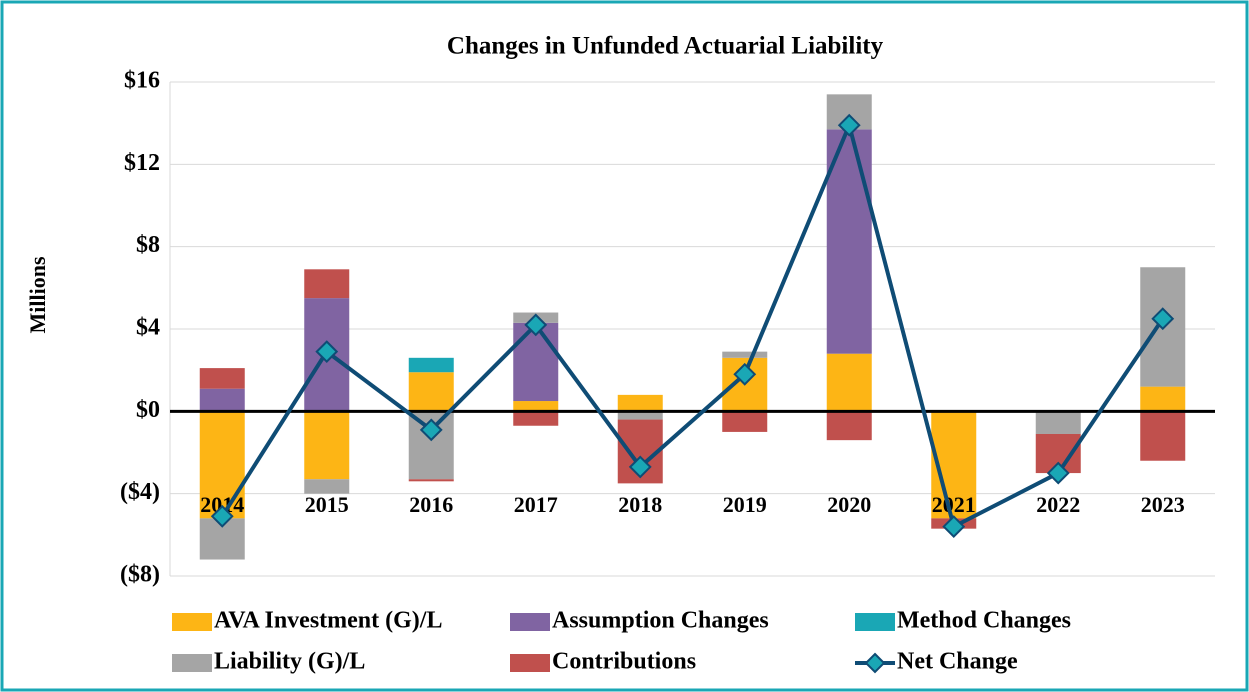 Image resolution: width=1249 pixels, height=692 pixels. I want to click on legend-label: AVA Investment (G)/L, so click(328, 621).